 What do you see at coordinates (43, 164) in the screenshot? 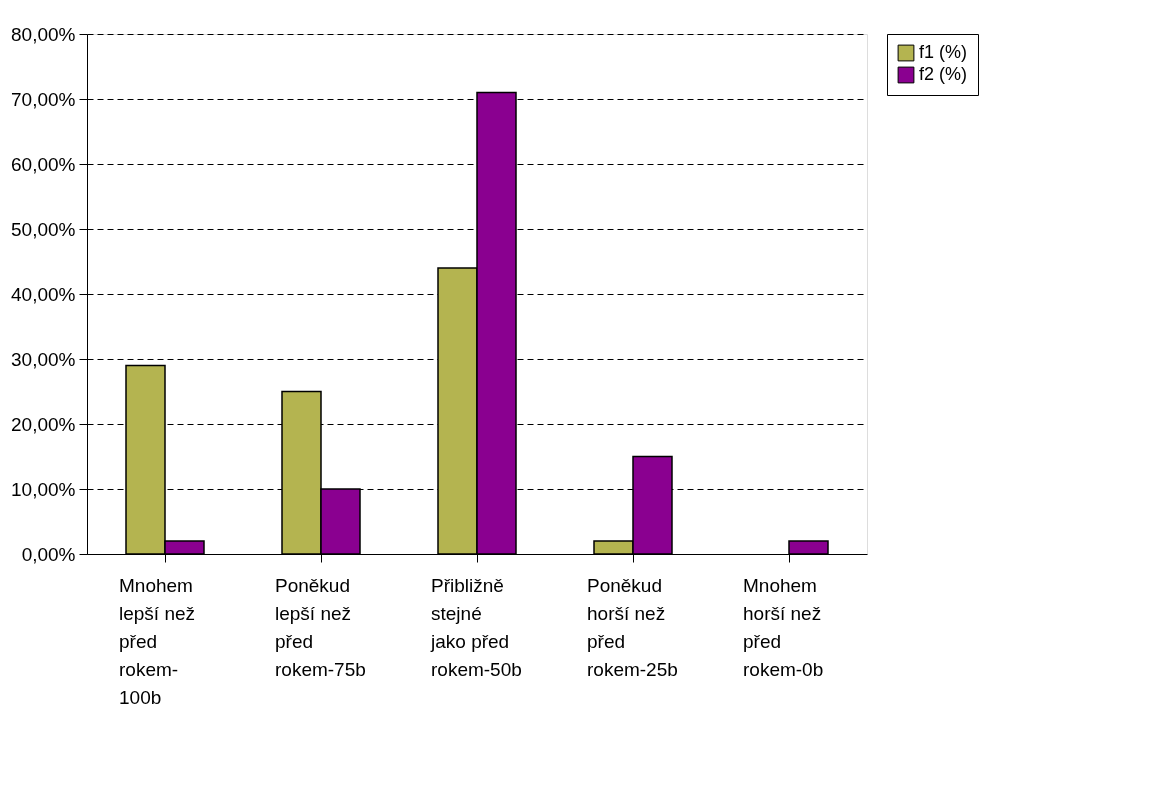
I see `y-tick-label: 60,00%` at bounding box center [43, 164].